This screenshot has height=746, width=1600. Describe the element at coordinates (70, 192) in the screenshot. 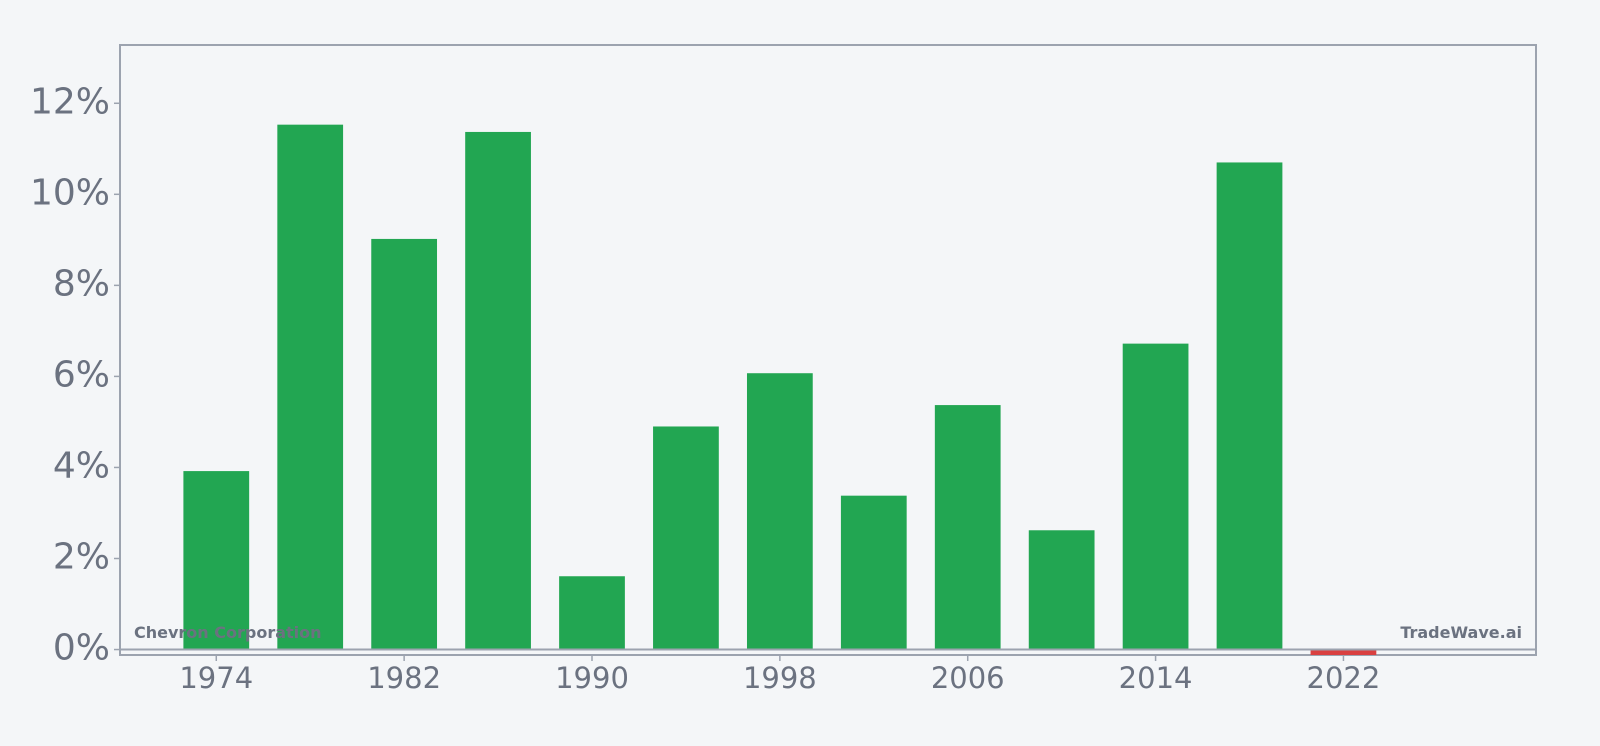

I see `y-tick-label: 10%` at that location.